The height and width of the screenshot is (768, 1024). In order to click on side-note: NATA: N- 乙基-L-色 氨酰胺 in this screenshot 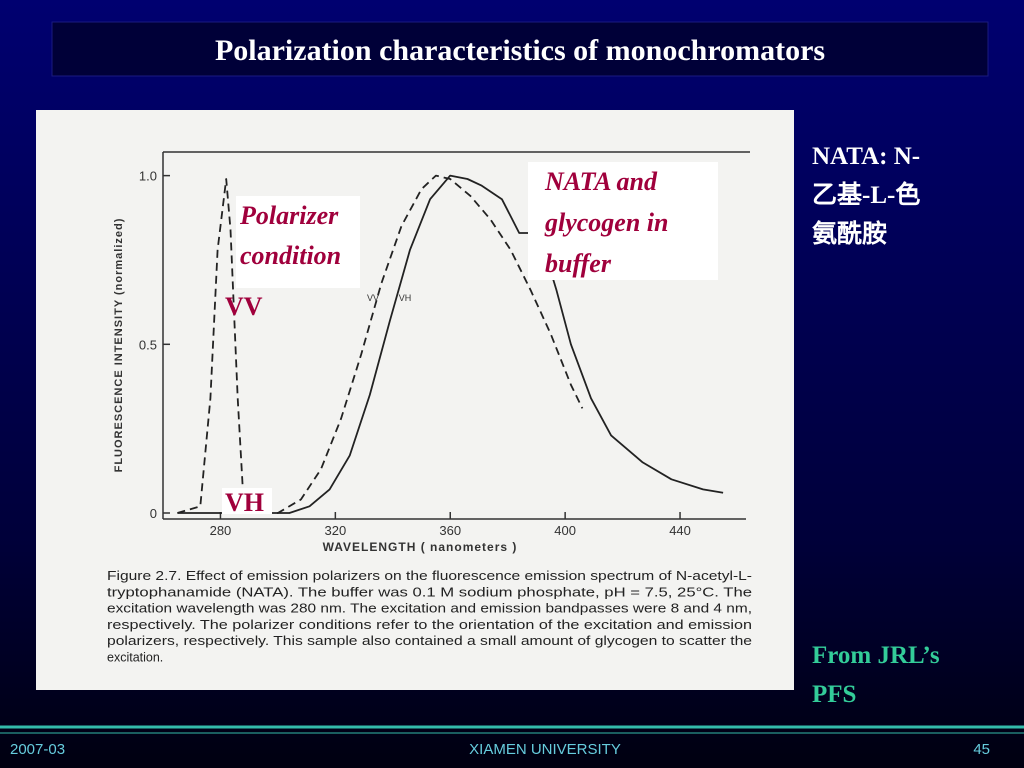, I will do `click(866, 195)`.